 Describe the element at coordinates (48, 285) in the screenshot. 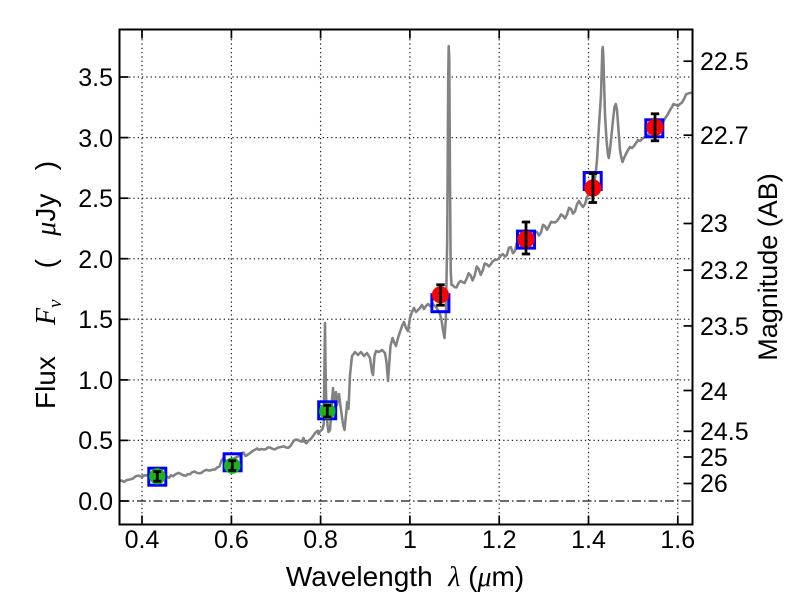

I see `svg-text: Flux Fν ( μJy )` at that location.